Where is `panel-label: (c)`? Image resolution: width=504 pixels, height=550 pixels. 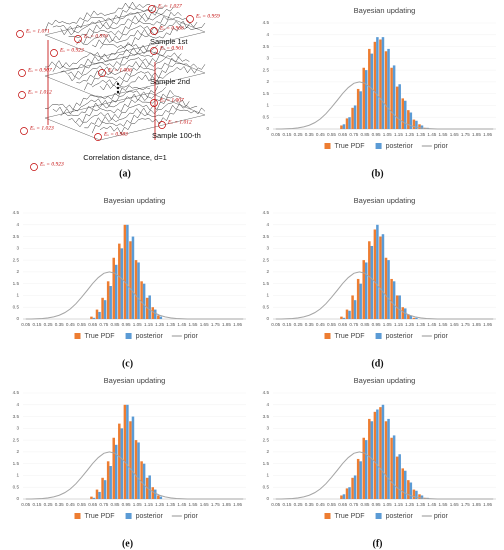
panel-label: (c) is located at coordinates (127, 363).